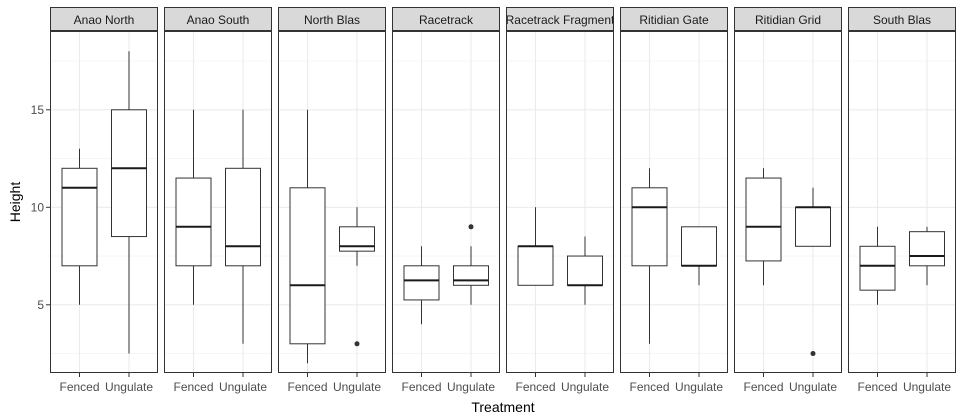 The height and width of the screenshot is (419, 963). I want to click on facet-strip-label: Anao South, so click(218, 20).